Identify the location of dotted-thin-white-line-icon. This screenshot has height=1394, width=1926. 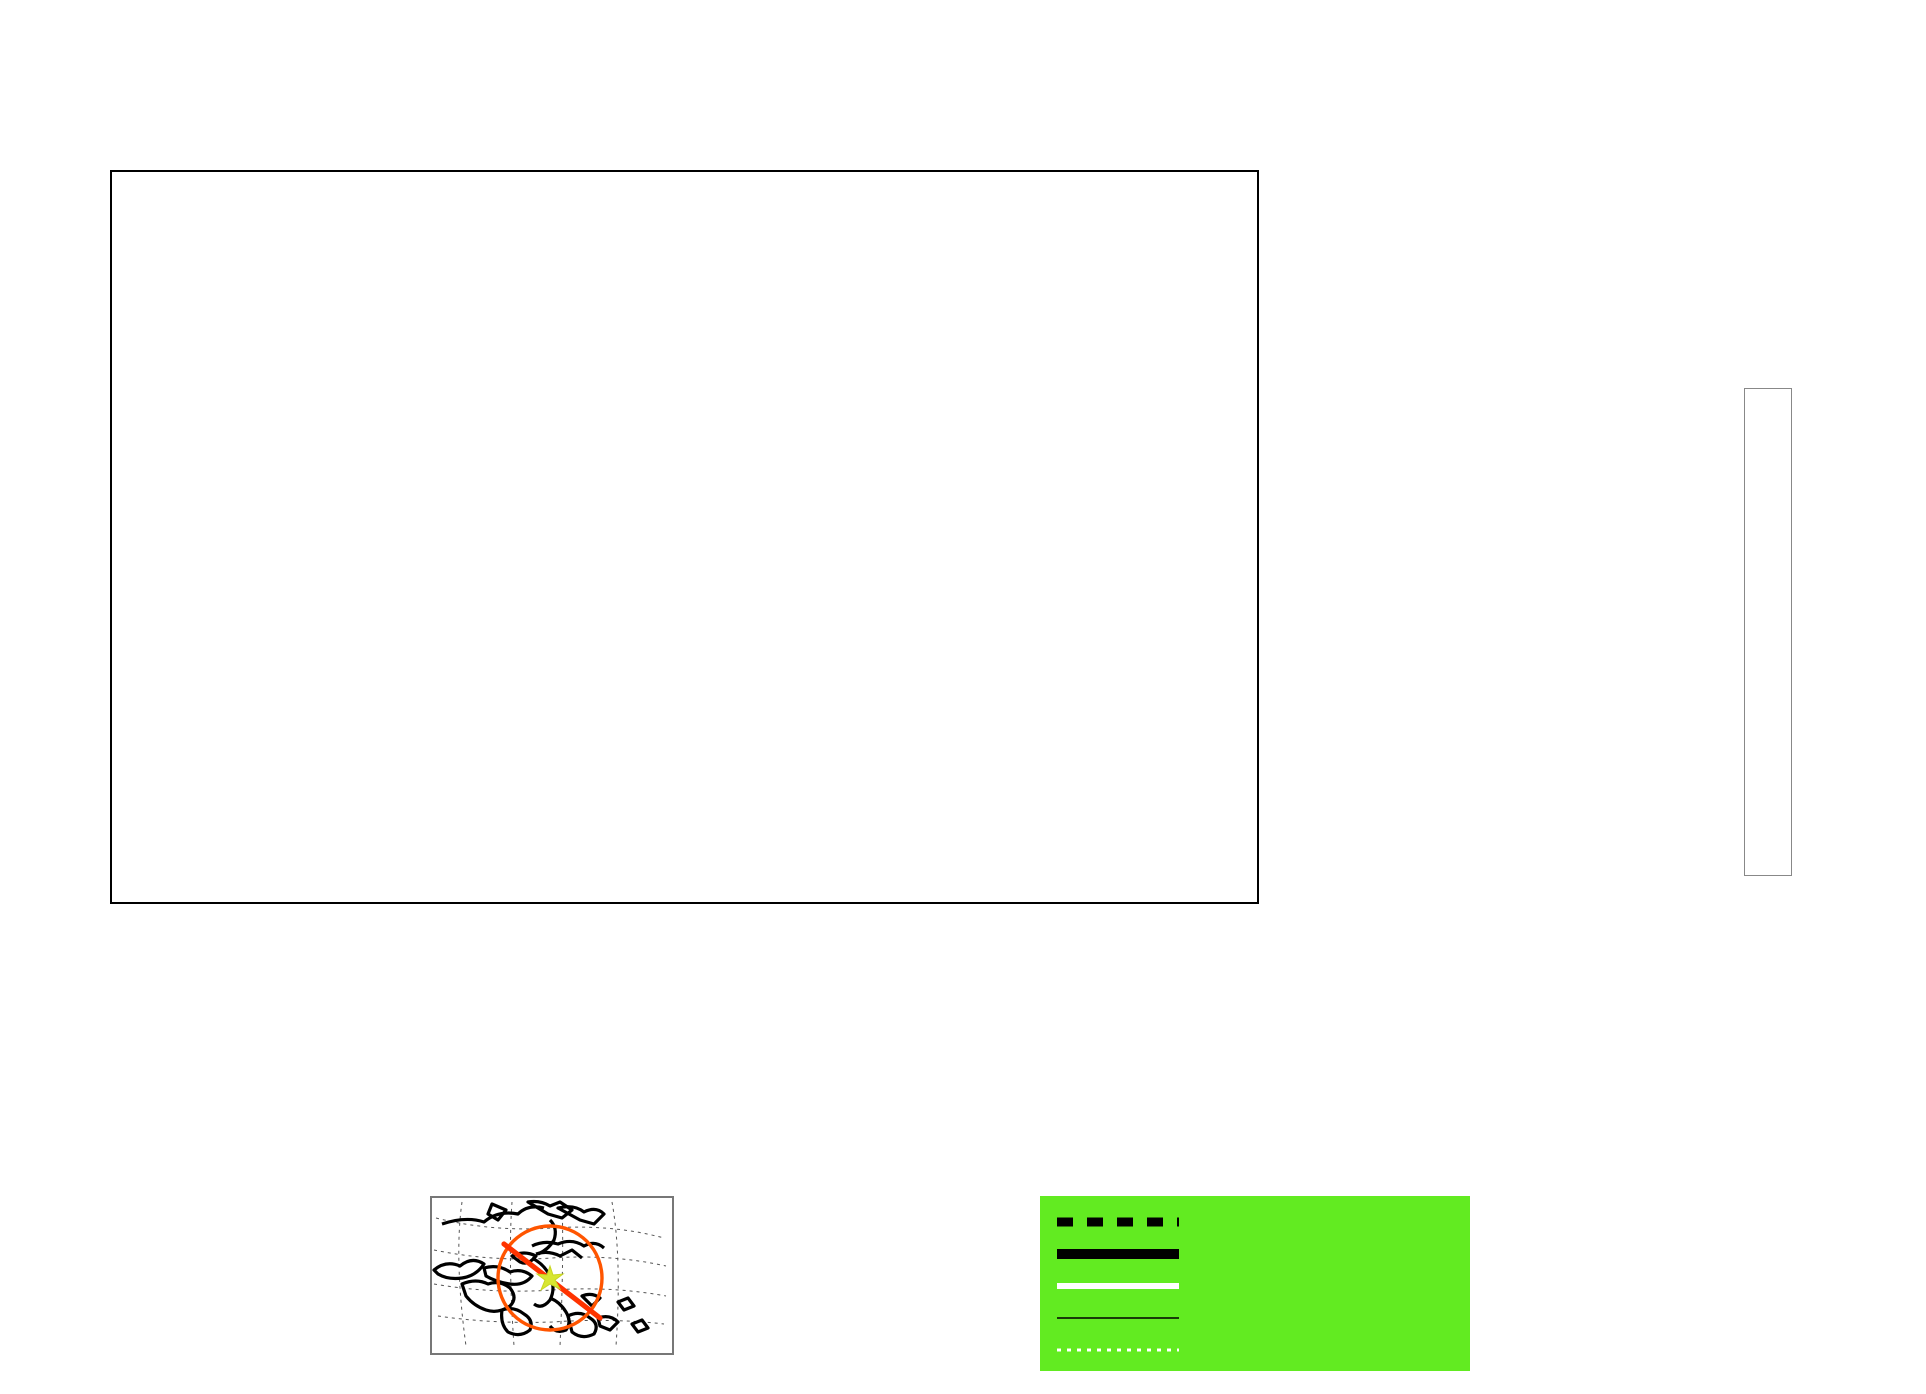
(1117, 1350).